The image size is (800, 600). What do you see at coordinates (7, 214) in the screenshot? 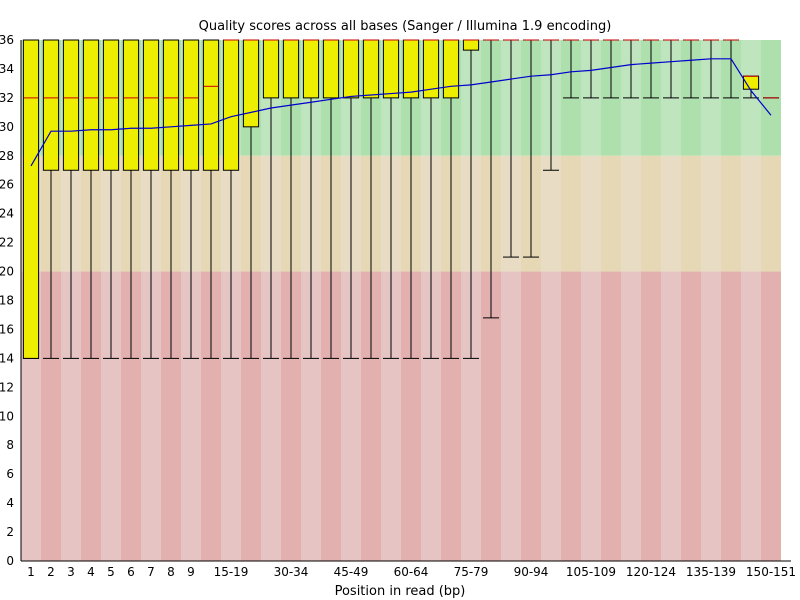
I see `y-tick-label: 24` at bounding box center [7, 214].